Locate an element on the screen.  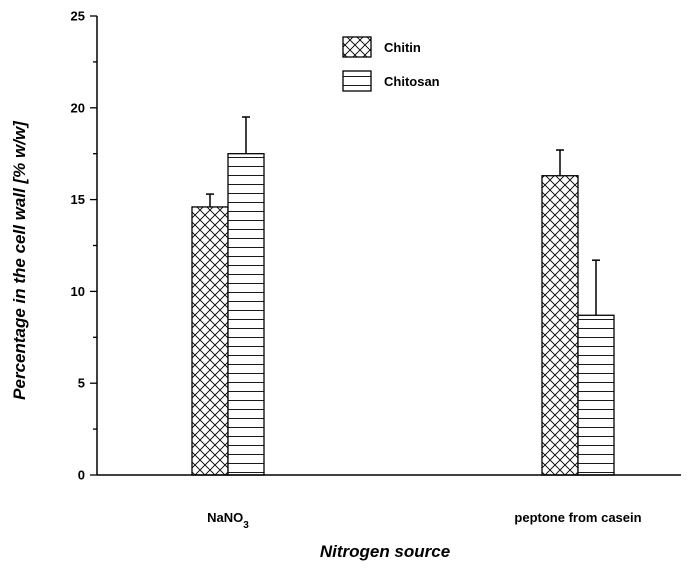
x-axis-tick-labels: NaNO3 peptone from casein is located at coordinates (424, 520).